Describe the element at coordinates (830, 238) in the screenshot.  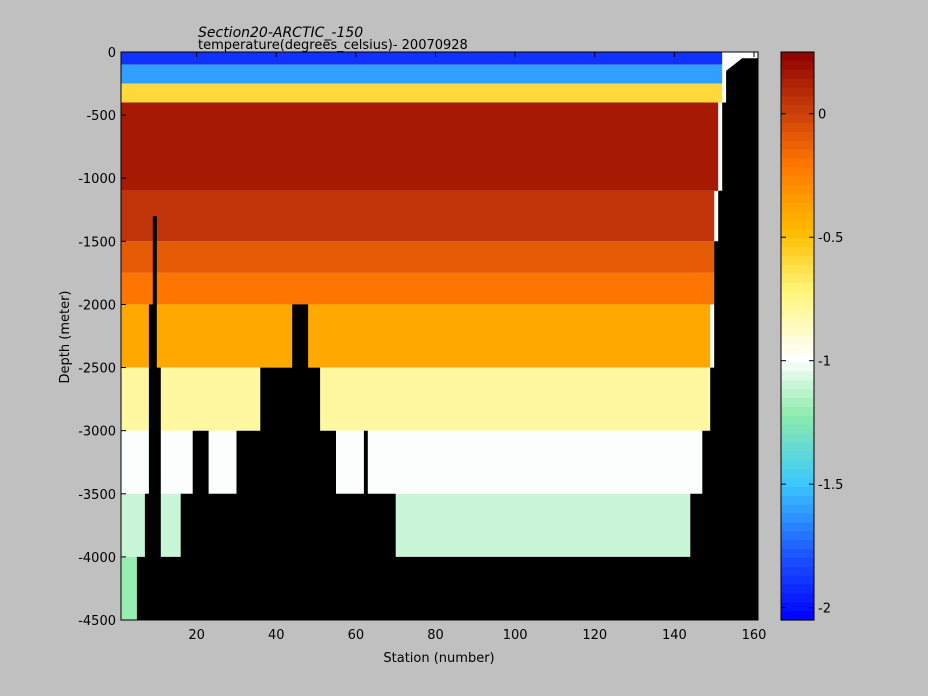
I see `colorbar-tick-label: -0.5` at that location.